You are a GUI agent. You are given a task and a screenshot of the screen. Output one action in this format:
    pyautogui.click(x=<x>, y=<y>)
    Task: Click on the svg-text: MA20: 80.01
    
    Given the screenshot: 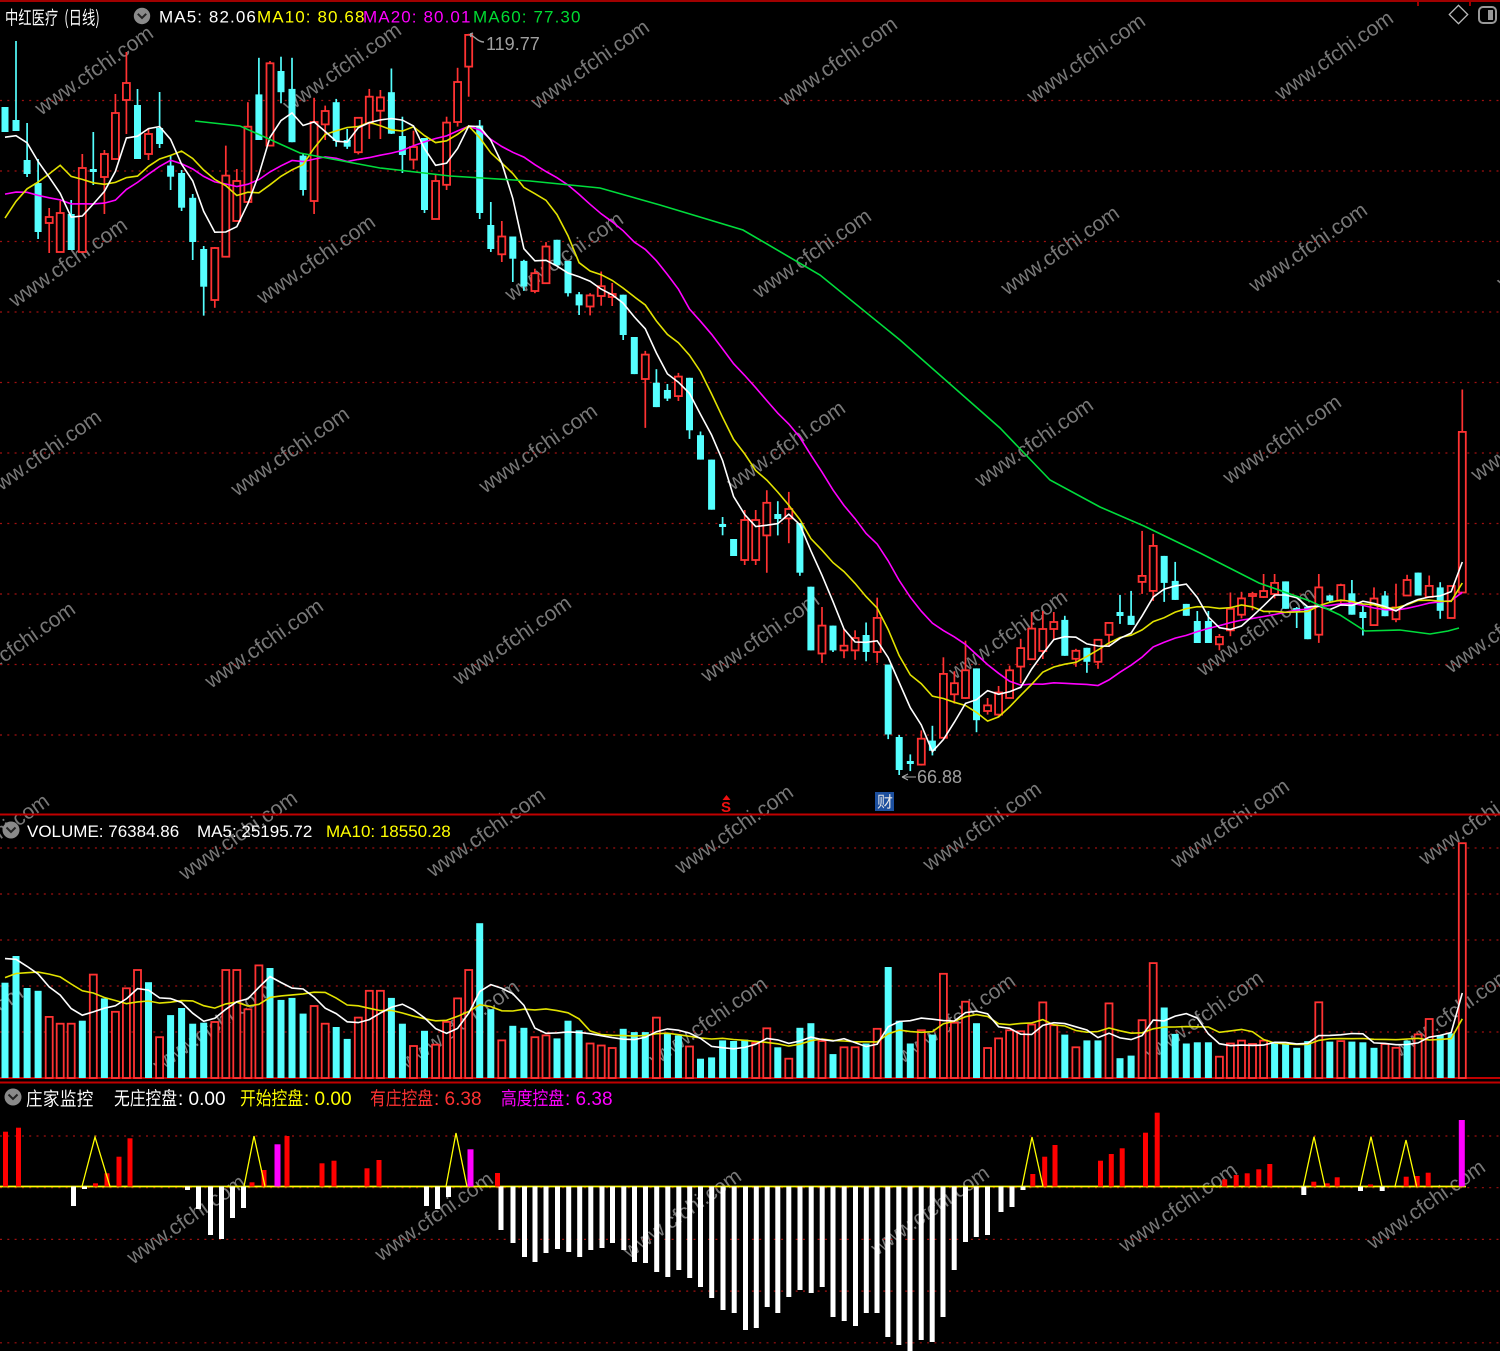 What is the action you would take?
    pyautogui.click(x=417, y=17)
    